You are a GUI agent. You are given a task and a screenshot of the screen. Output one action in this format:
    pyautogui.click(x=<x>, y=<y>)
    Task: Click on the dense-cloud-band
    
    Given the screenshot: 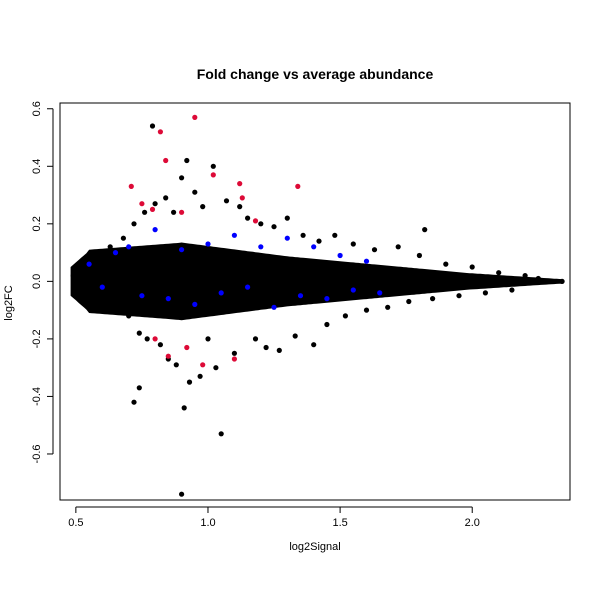 What is the action you would take?
    pyautogui.click(x=316, y=281)
    